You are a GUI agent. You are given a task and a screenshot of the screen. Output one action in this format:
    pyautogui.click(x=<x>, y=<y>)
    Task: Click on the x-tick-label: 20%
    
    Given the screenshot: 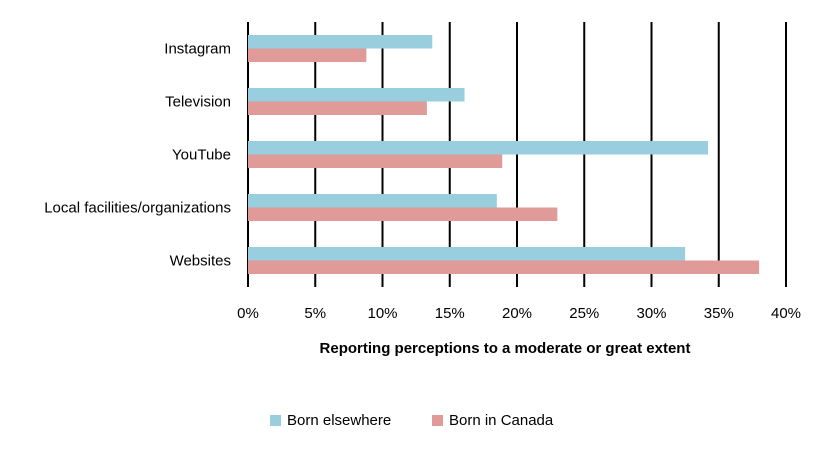 What is the action you would take?
    pyautogui.click(x=517, y=313)
    